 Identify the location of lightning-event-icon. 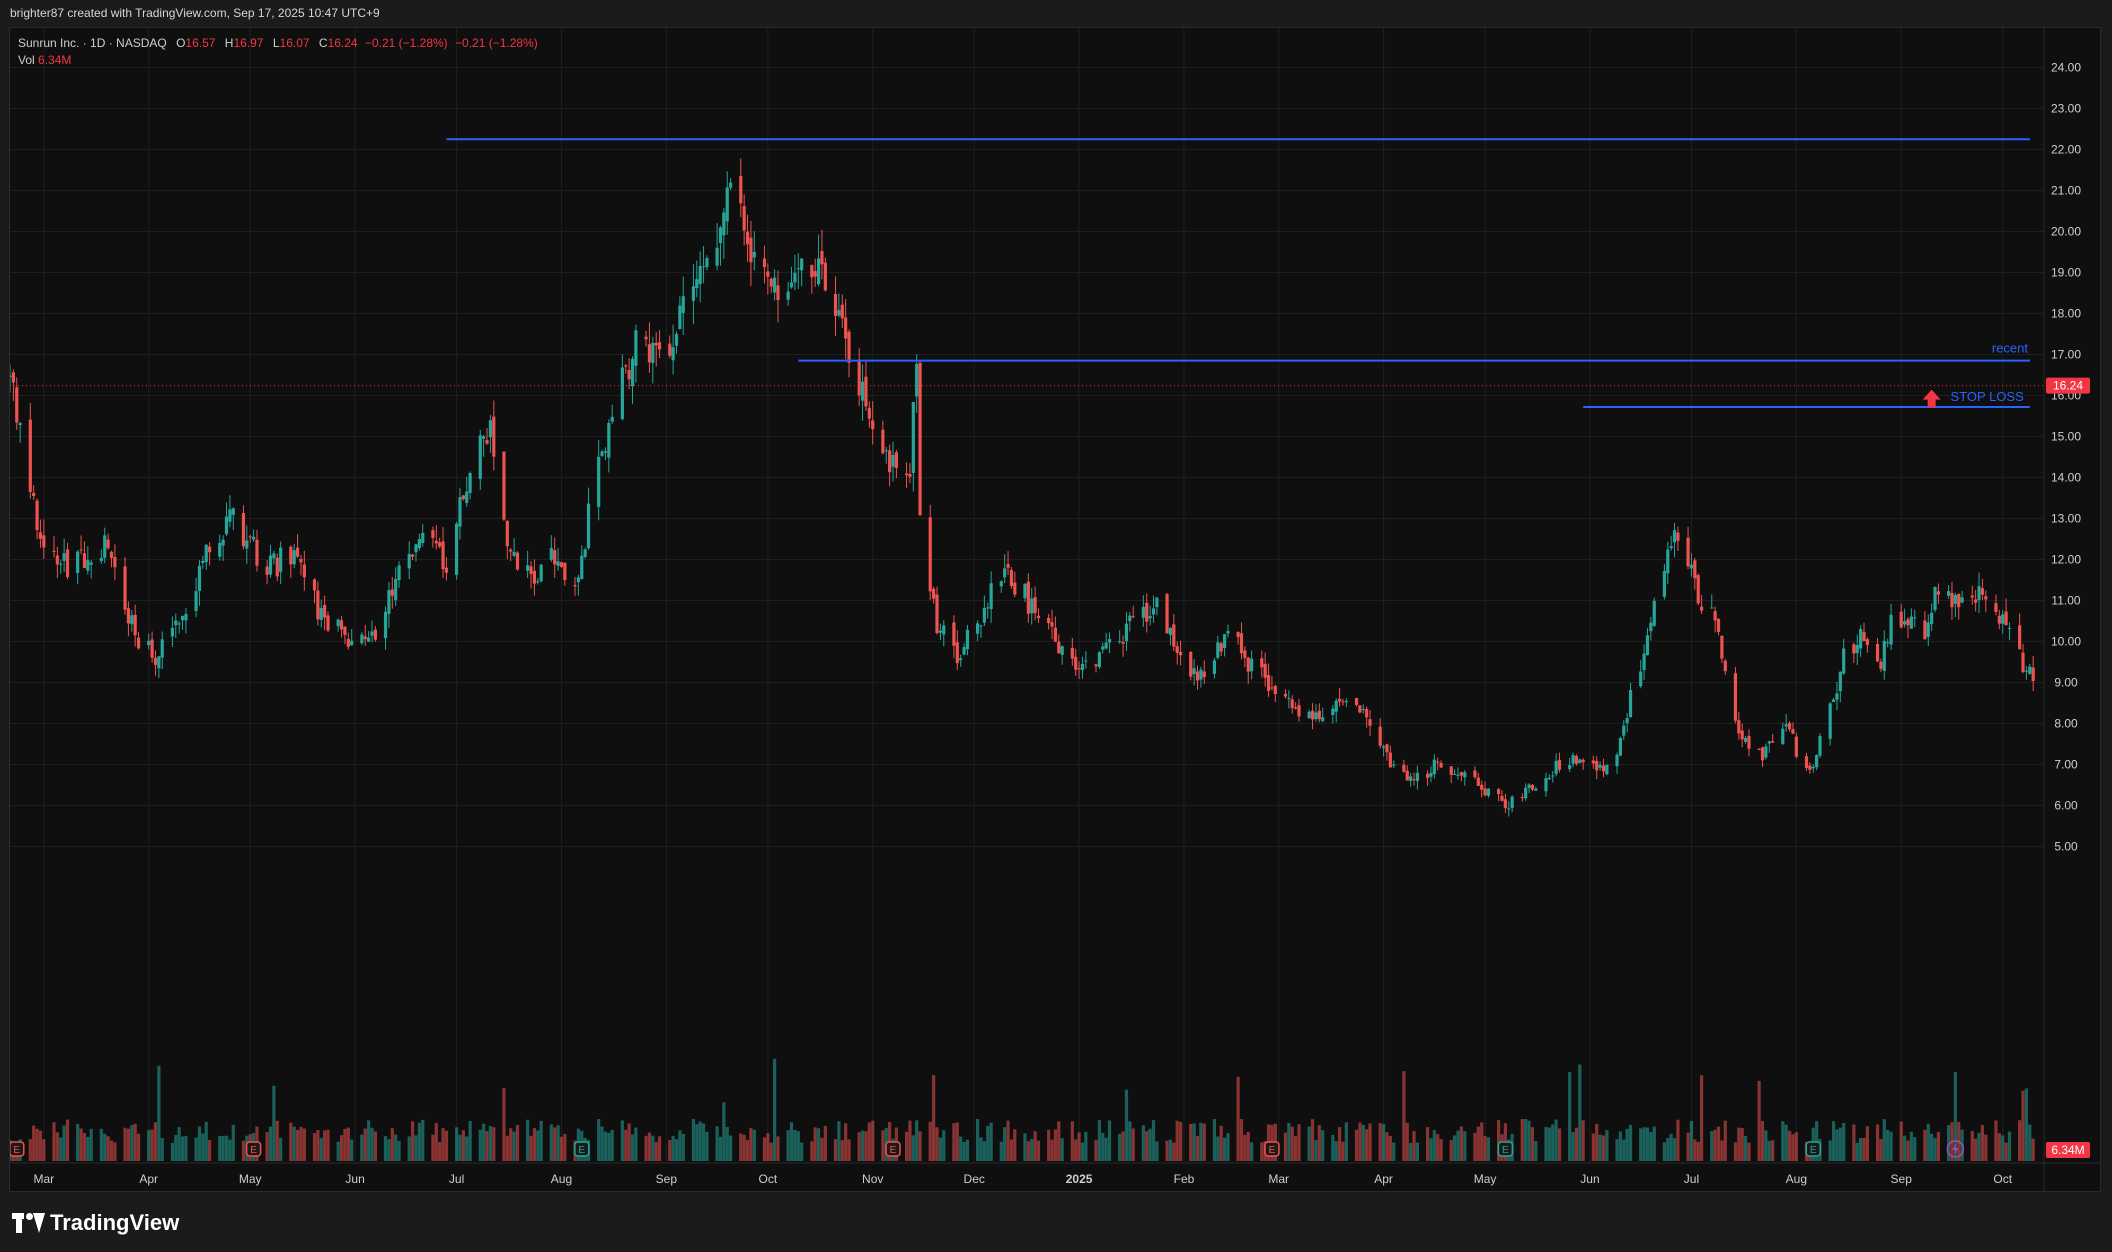
(1955, 1149).